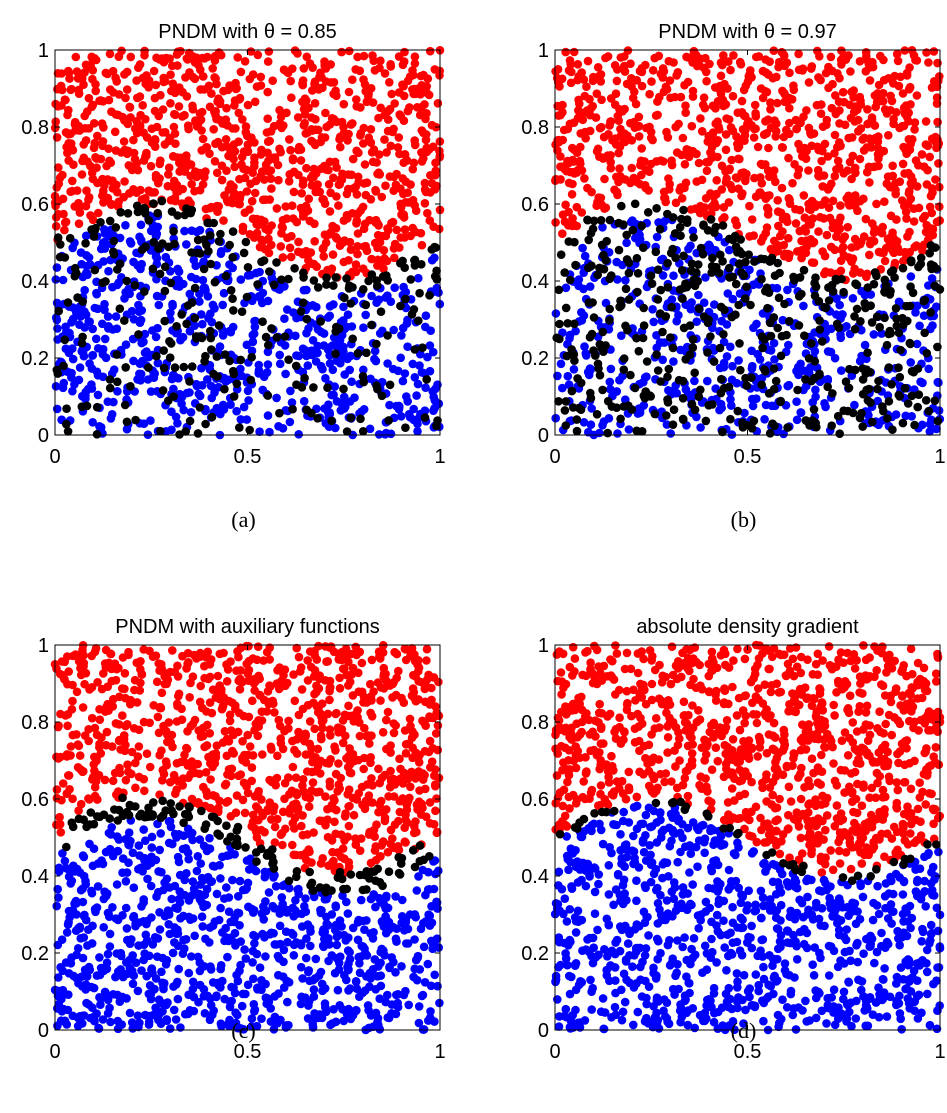 The height and width of the screenshot is (1113, 947). Describe the element at coordinates (535, 205) in the screenshot. I see `y-tick-label: 0.6` at that location.